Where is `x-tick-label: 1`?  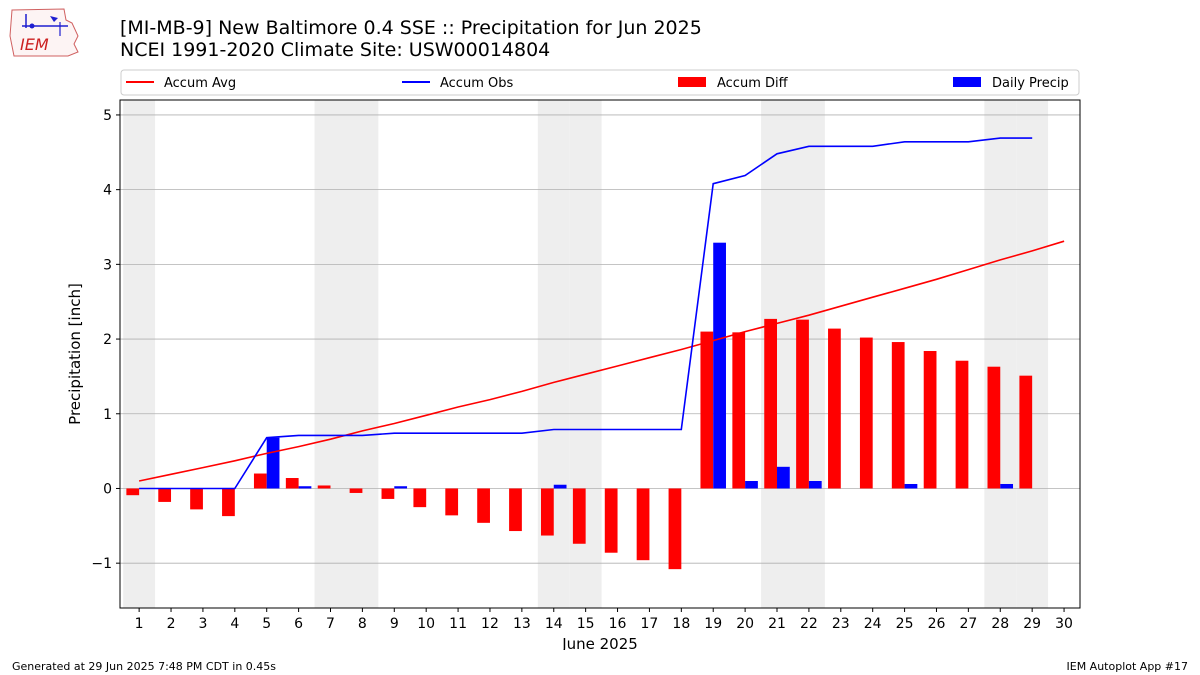 x-tick-label: 1 is located at coordinates (139, 624).